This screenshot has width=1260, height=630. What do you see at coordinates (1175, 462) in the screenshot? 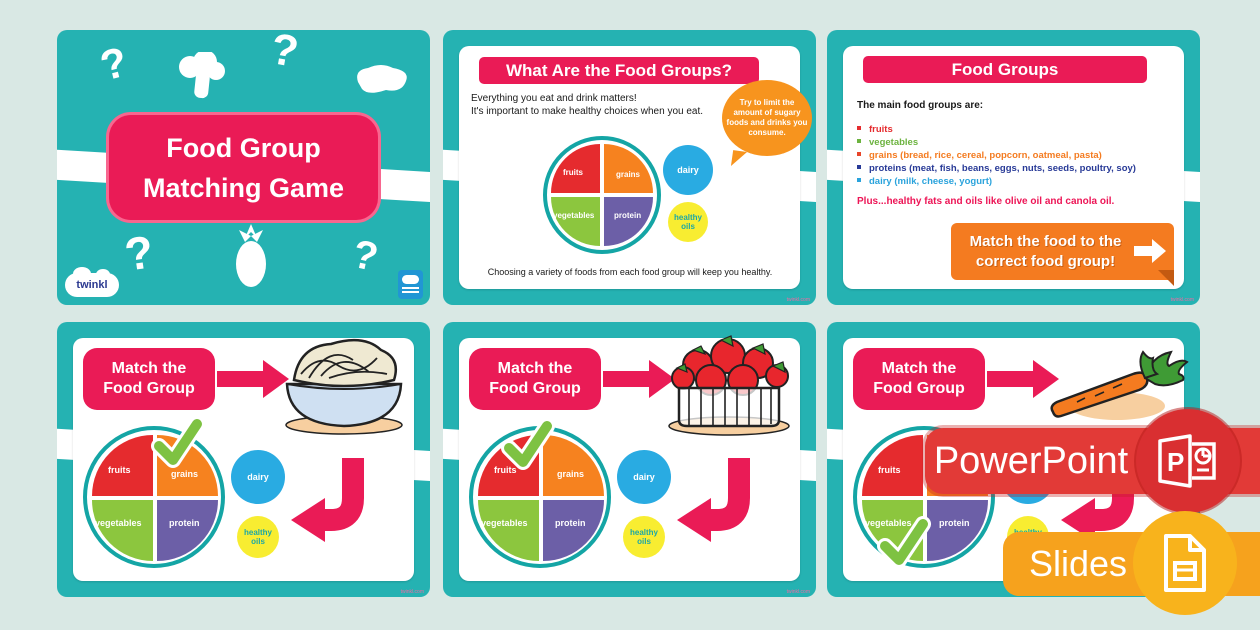
I see `svg-text: P` at bounding box center [1175, 462].